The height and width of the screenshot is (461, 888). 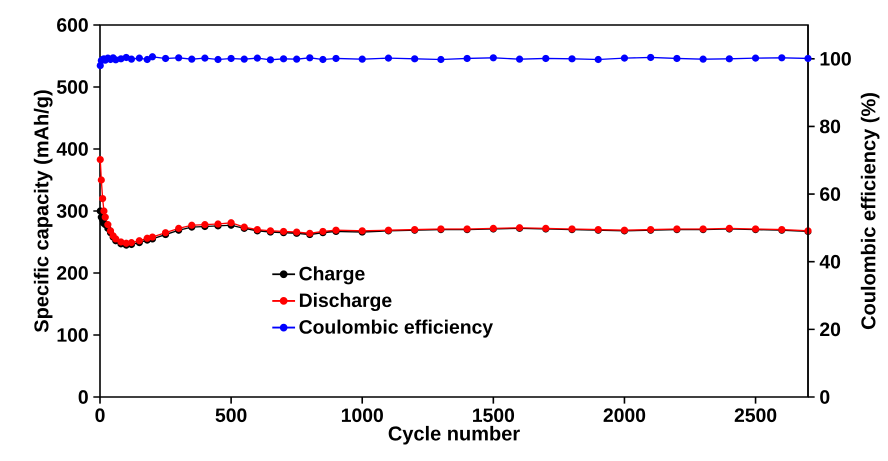 What do you see at coordinates (830, 194) in the screenshot?
I see `y2-tick-label: 60` at bounding box center [830, 194].